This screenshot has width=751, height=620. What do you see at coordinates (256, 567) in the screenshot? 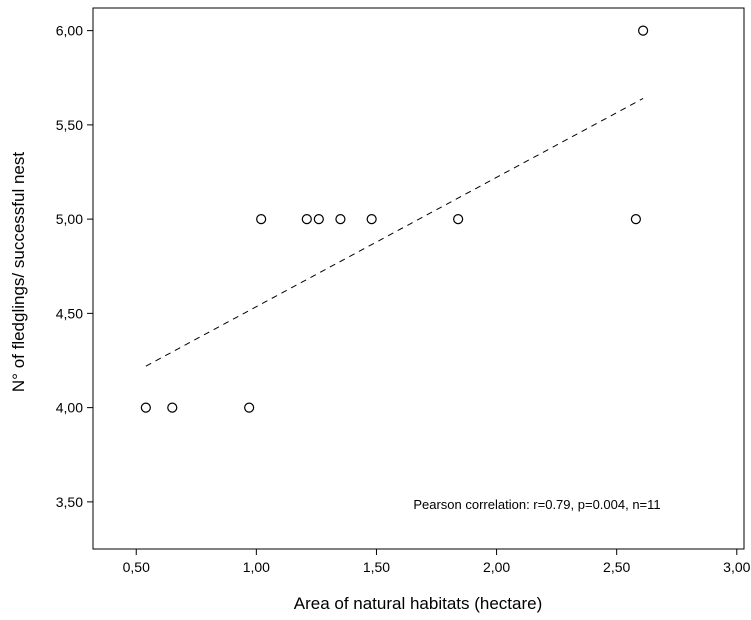
I see `x-tick-label: 1,00` at bounding box center [256, 567].